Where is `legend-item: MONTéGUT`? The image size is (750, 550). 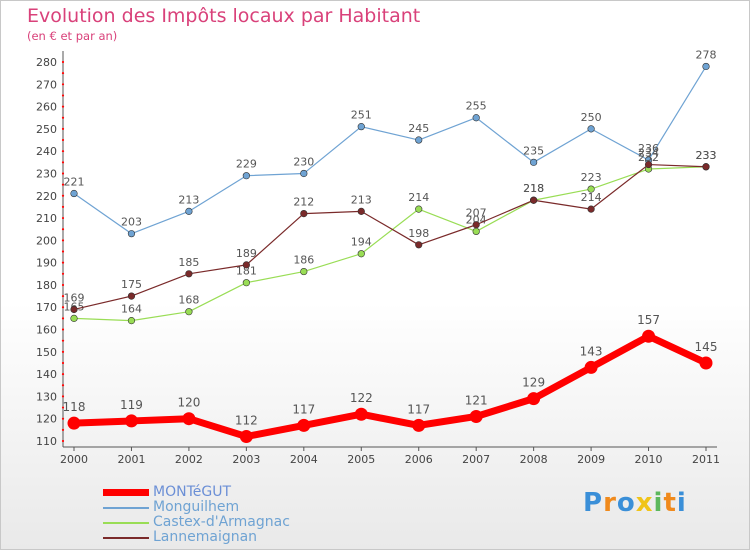
legend-item: MONTéGUT is located at coordinates (196, 492).